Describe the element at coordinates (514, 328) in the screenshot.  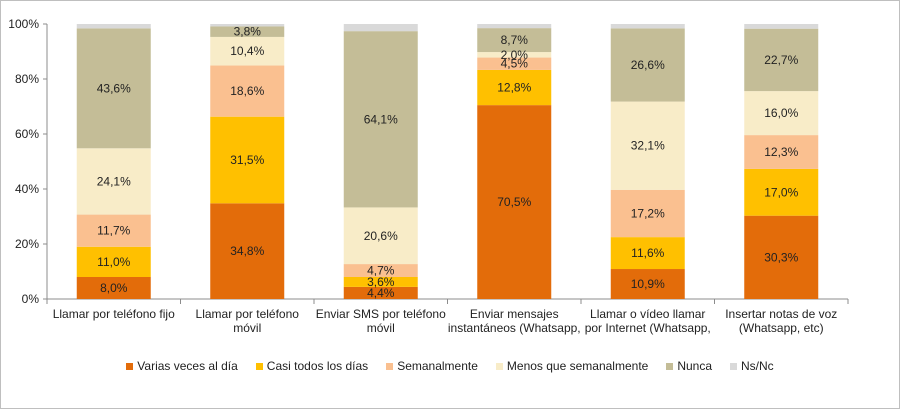
I see `category-label: instantáneos (Whatsapp,` at that location.